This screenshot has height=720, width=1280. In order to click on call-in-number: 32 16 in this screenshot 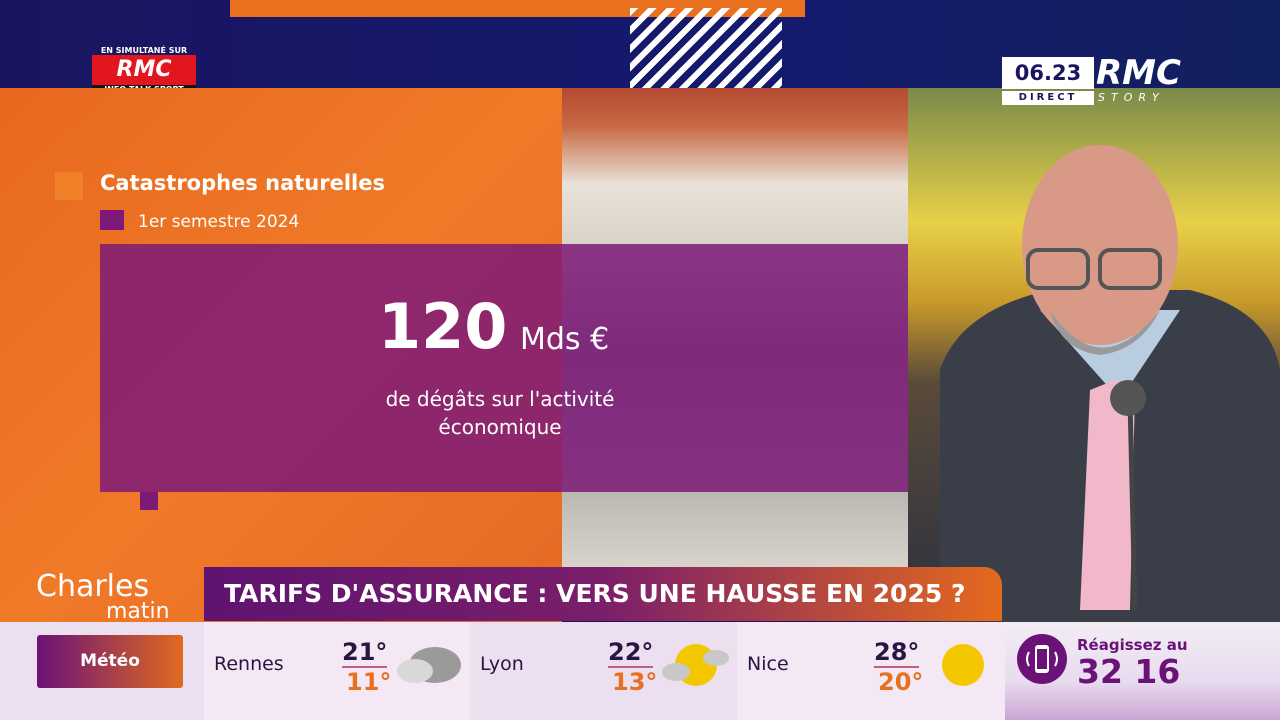, I will do `click(1129, 671)`.